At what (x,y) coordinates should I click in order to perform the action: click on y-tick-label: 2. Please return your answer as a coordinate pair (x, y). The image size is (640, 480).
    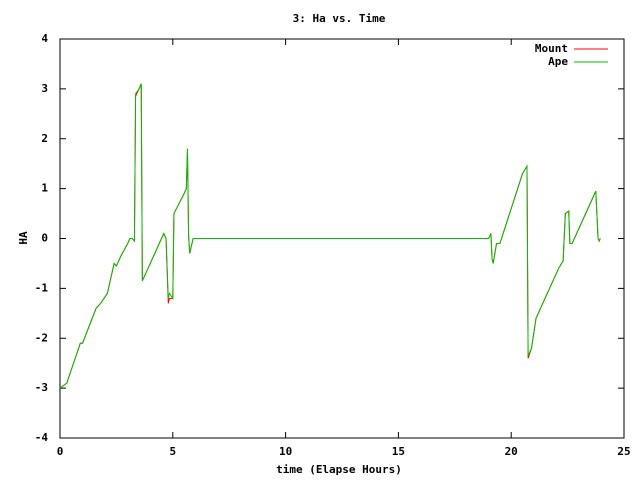
    Looking at the image, I should click on (44, 138).